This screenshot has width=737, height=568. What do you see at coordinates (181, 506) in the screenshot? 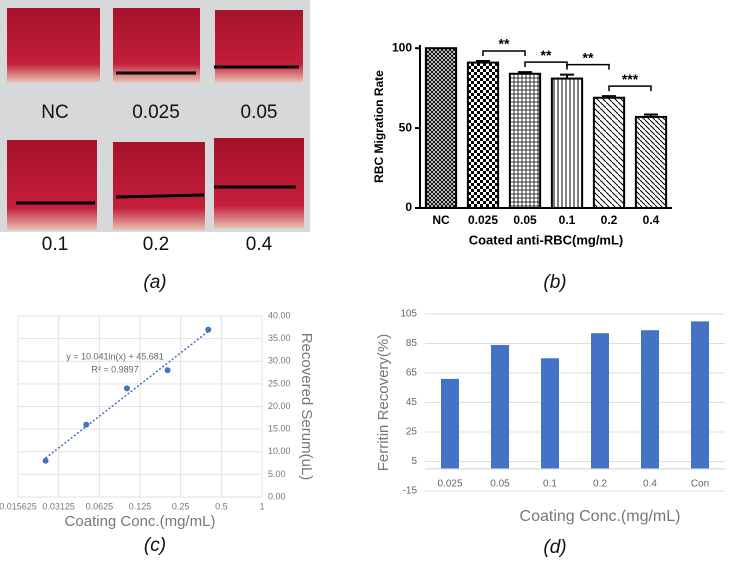
I see `x-tick-label: 0.25` at bounding box center [181, 506].